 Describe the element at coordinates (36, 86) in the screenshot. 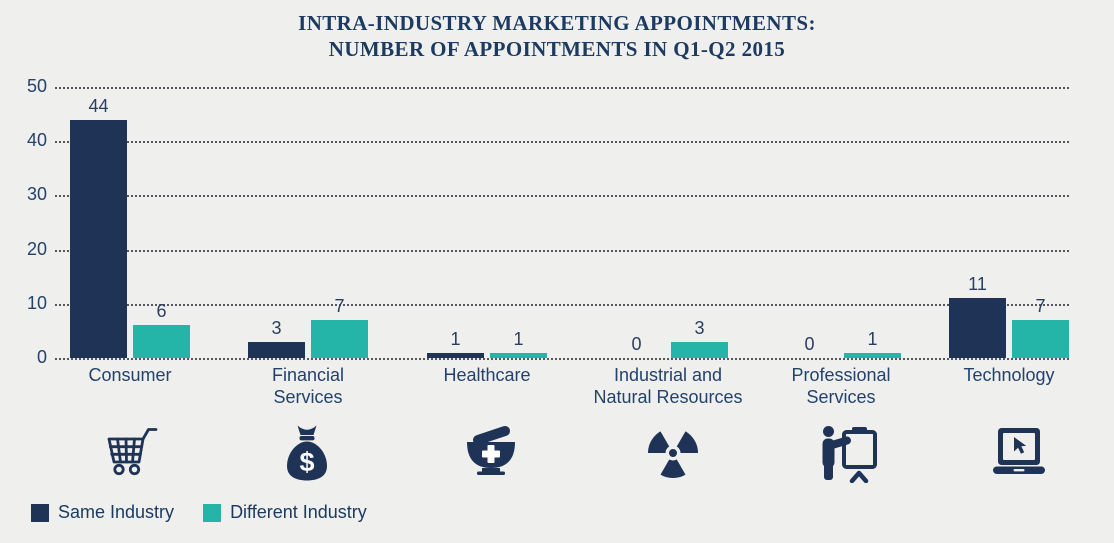

I see `y-axis-tick-50: 50` at that location.